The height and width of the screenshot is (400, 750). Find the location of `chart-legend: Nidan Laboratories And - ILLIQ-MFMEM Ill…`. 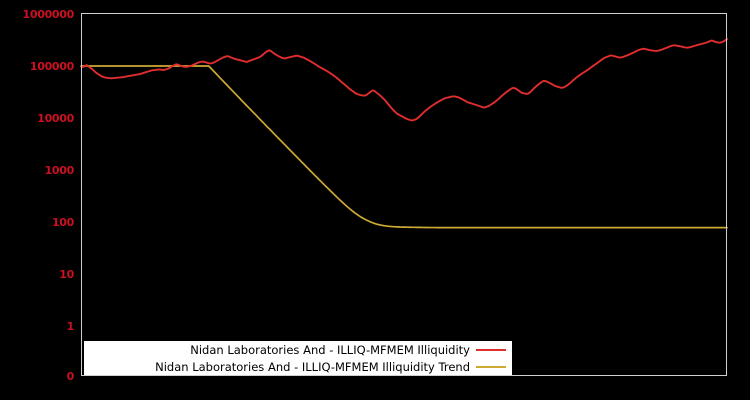

chart-legend: Nidan Laboratories And - ILLIQ-MFMEM Ill… is located at coordinates (298, 358).